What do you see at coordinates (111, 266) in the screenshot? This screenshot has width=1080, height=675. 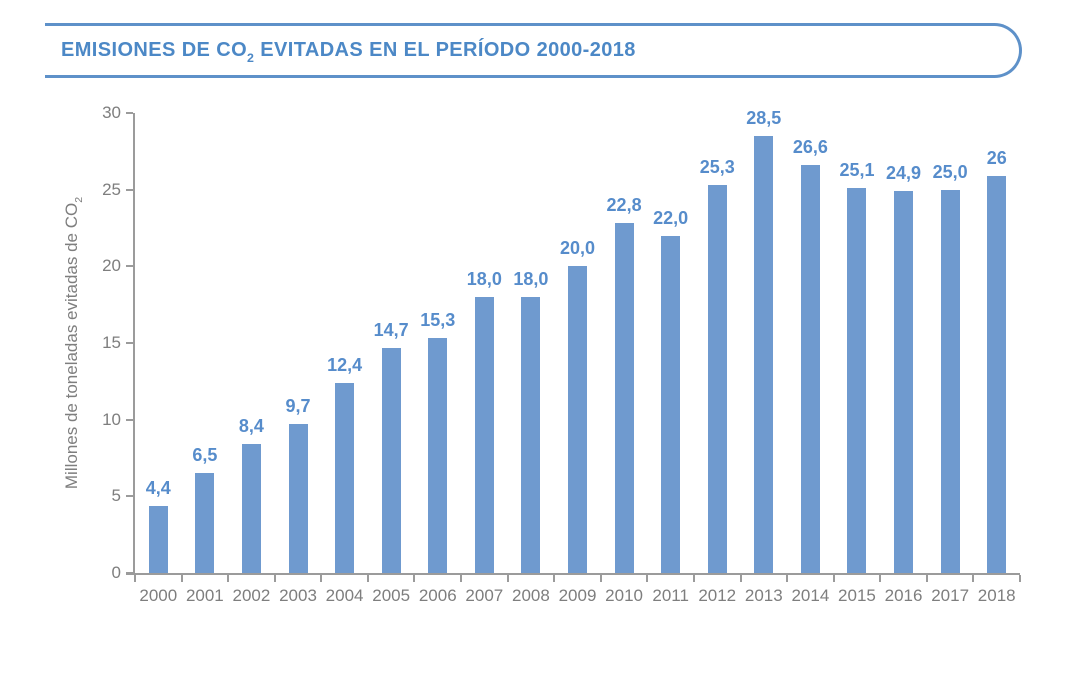 I see `y-tick-label: 20` at bounding box center [111, 266].